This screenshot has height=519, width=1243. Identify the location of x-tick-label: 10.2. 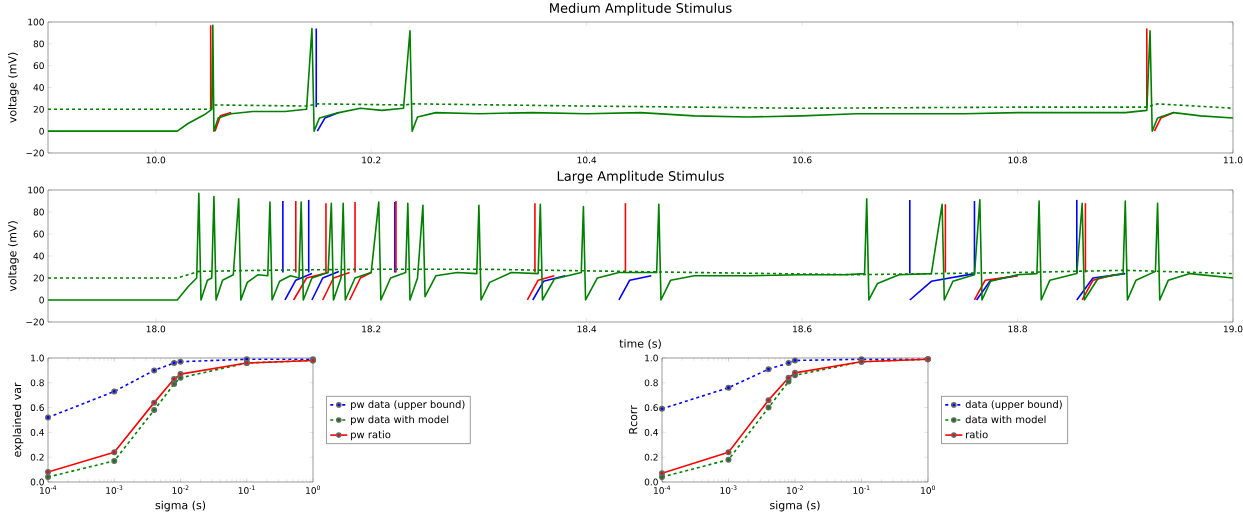
(371, 160).